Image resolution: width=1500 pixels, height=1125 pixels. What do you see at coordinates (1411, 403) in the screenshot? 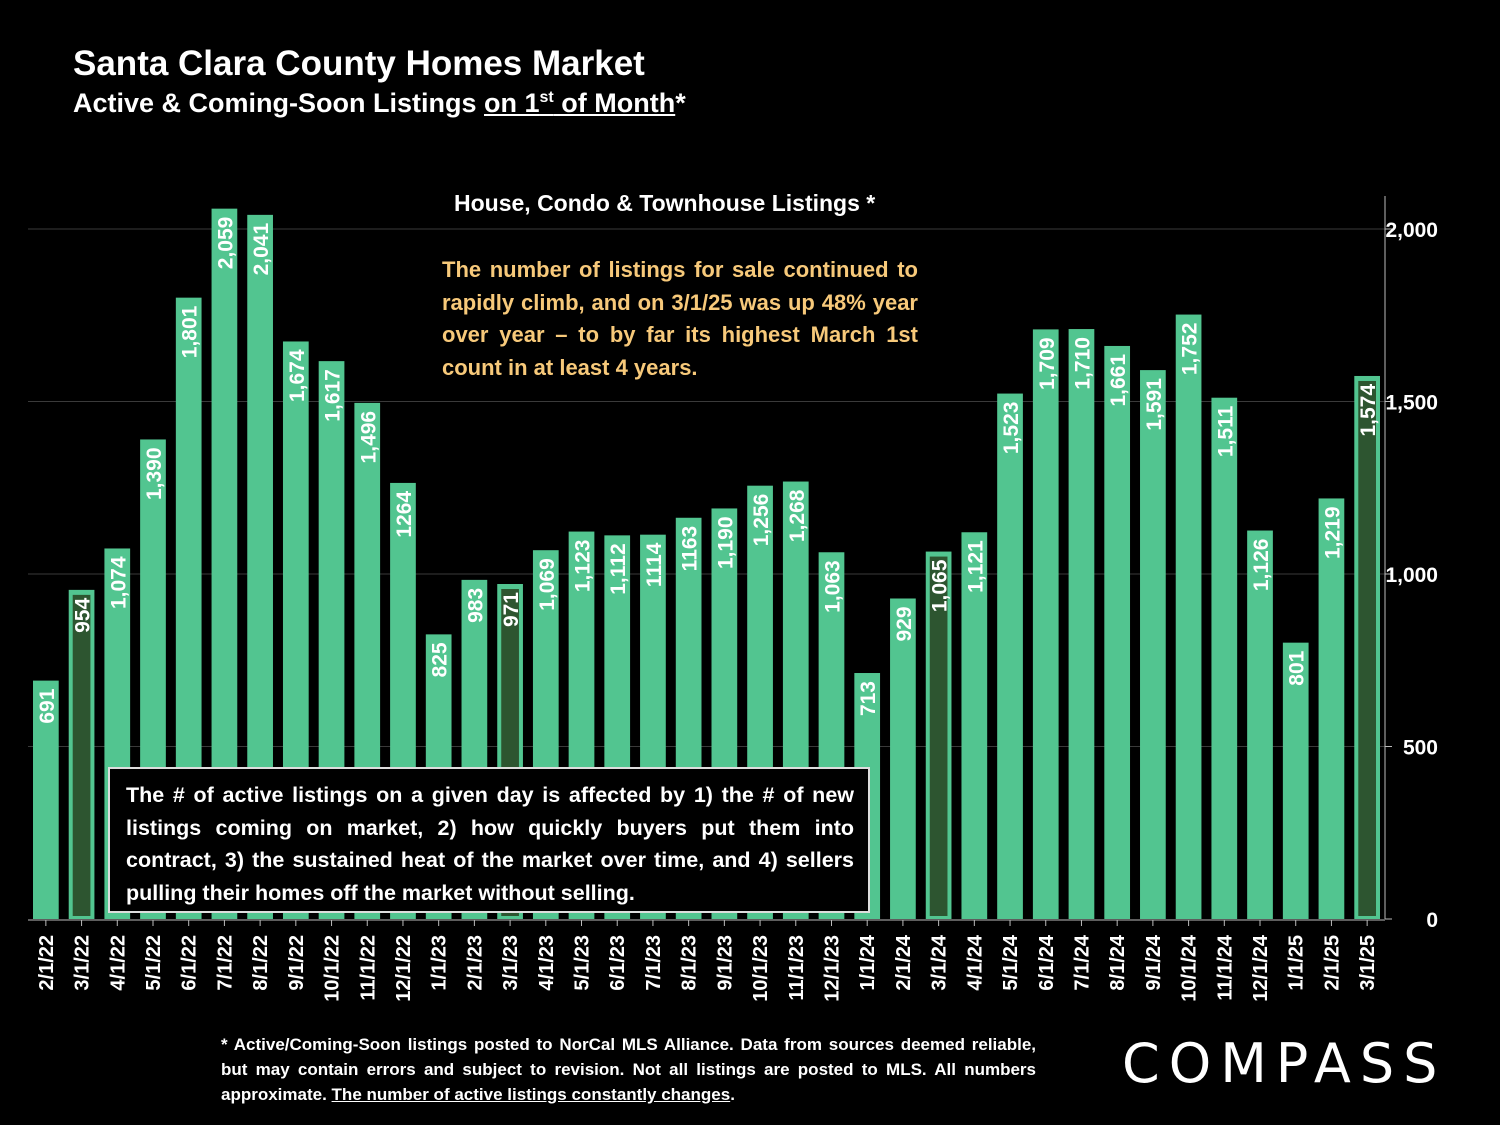
I see `y-tick-label: 1,500` at bounding box center [1411, 403].